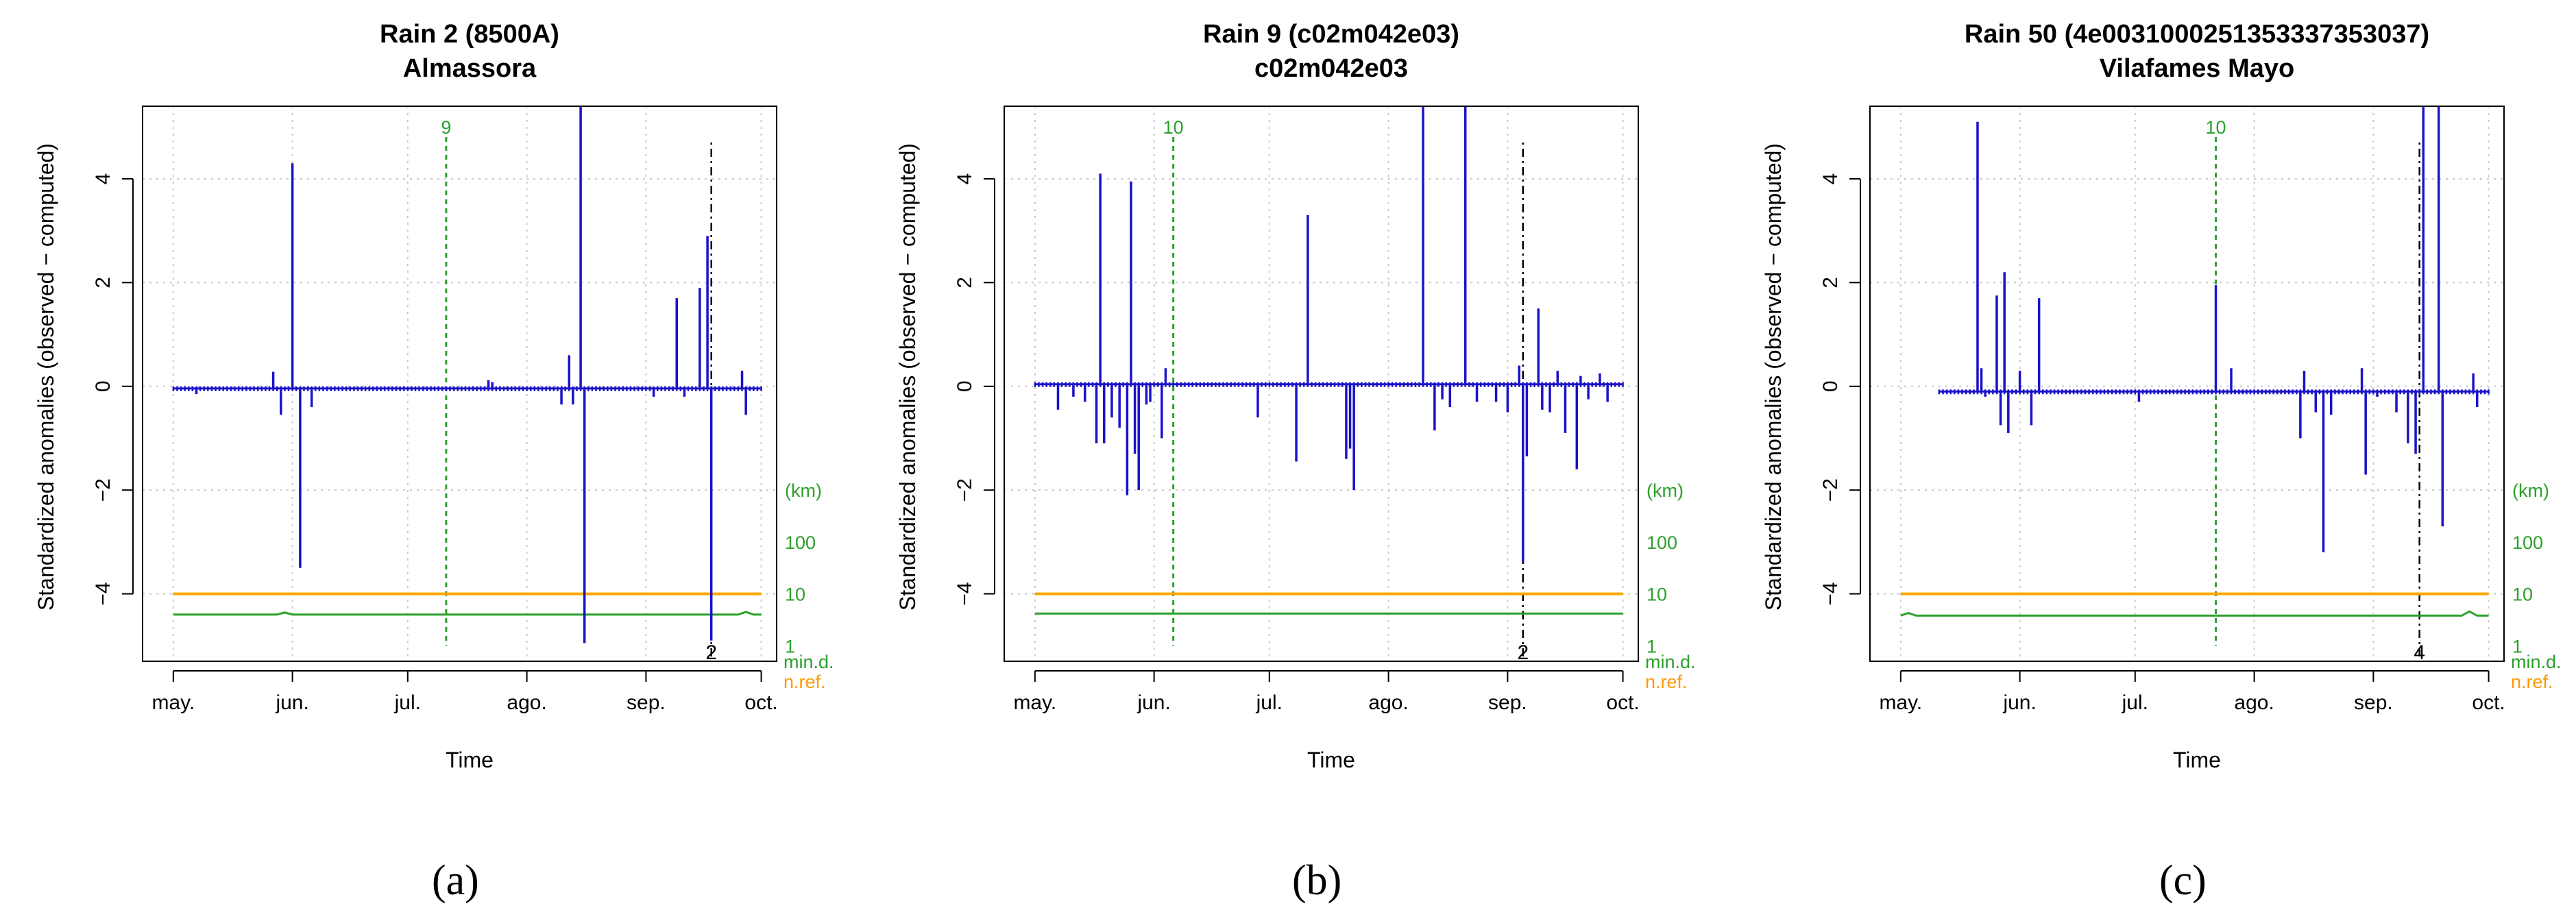 The height and width of the screenshot is (910, 2576). What do you see at coordinates (446, 127) in the screenshot?
I see `break-label: 9` at bounding box center [446, 127].